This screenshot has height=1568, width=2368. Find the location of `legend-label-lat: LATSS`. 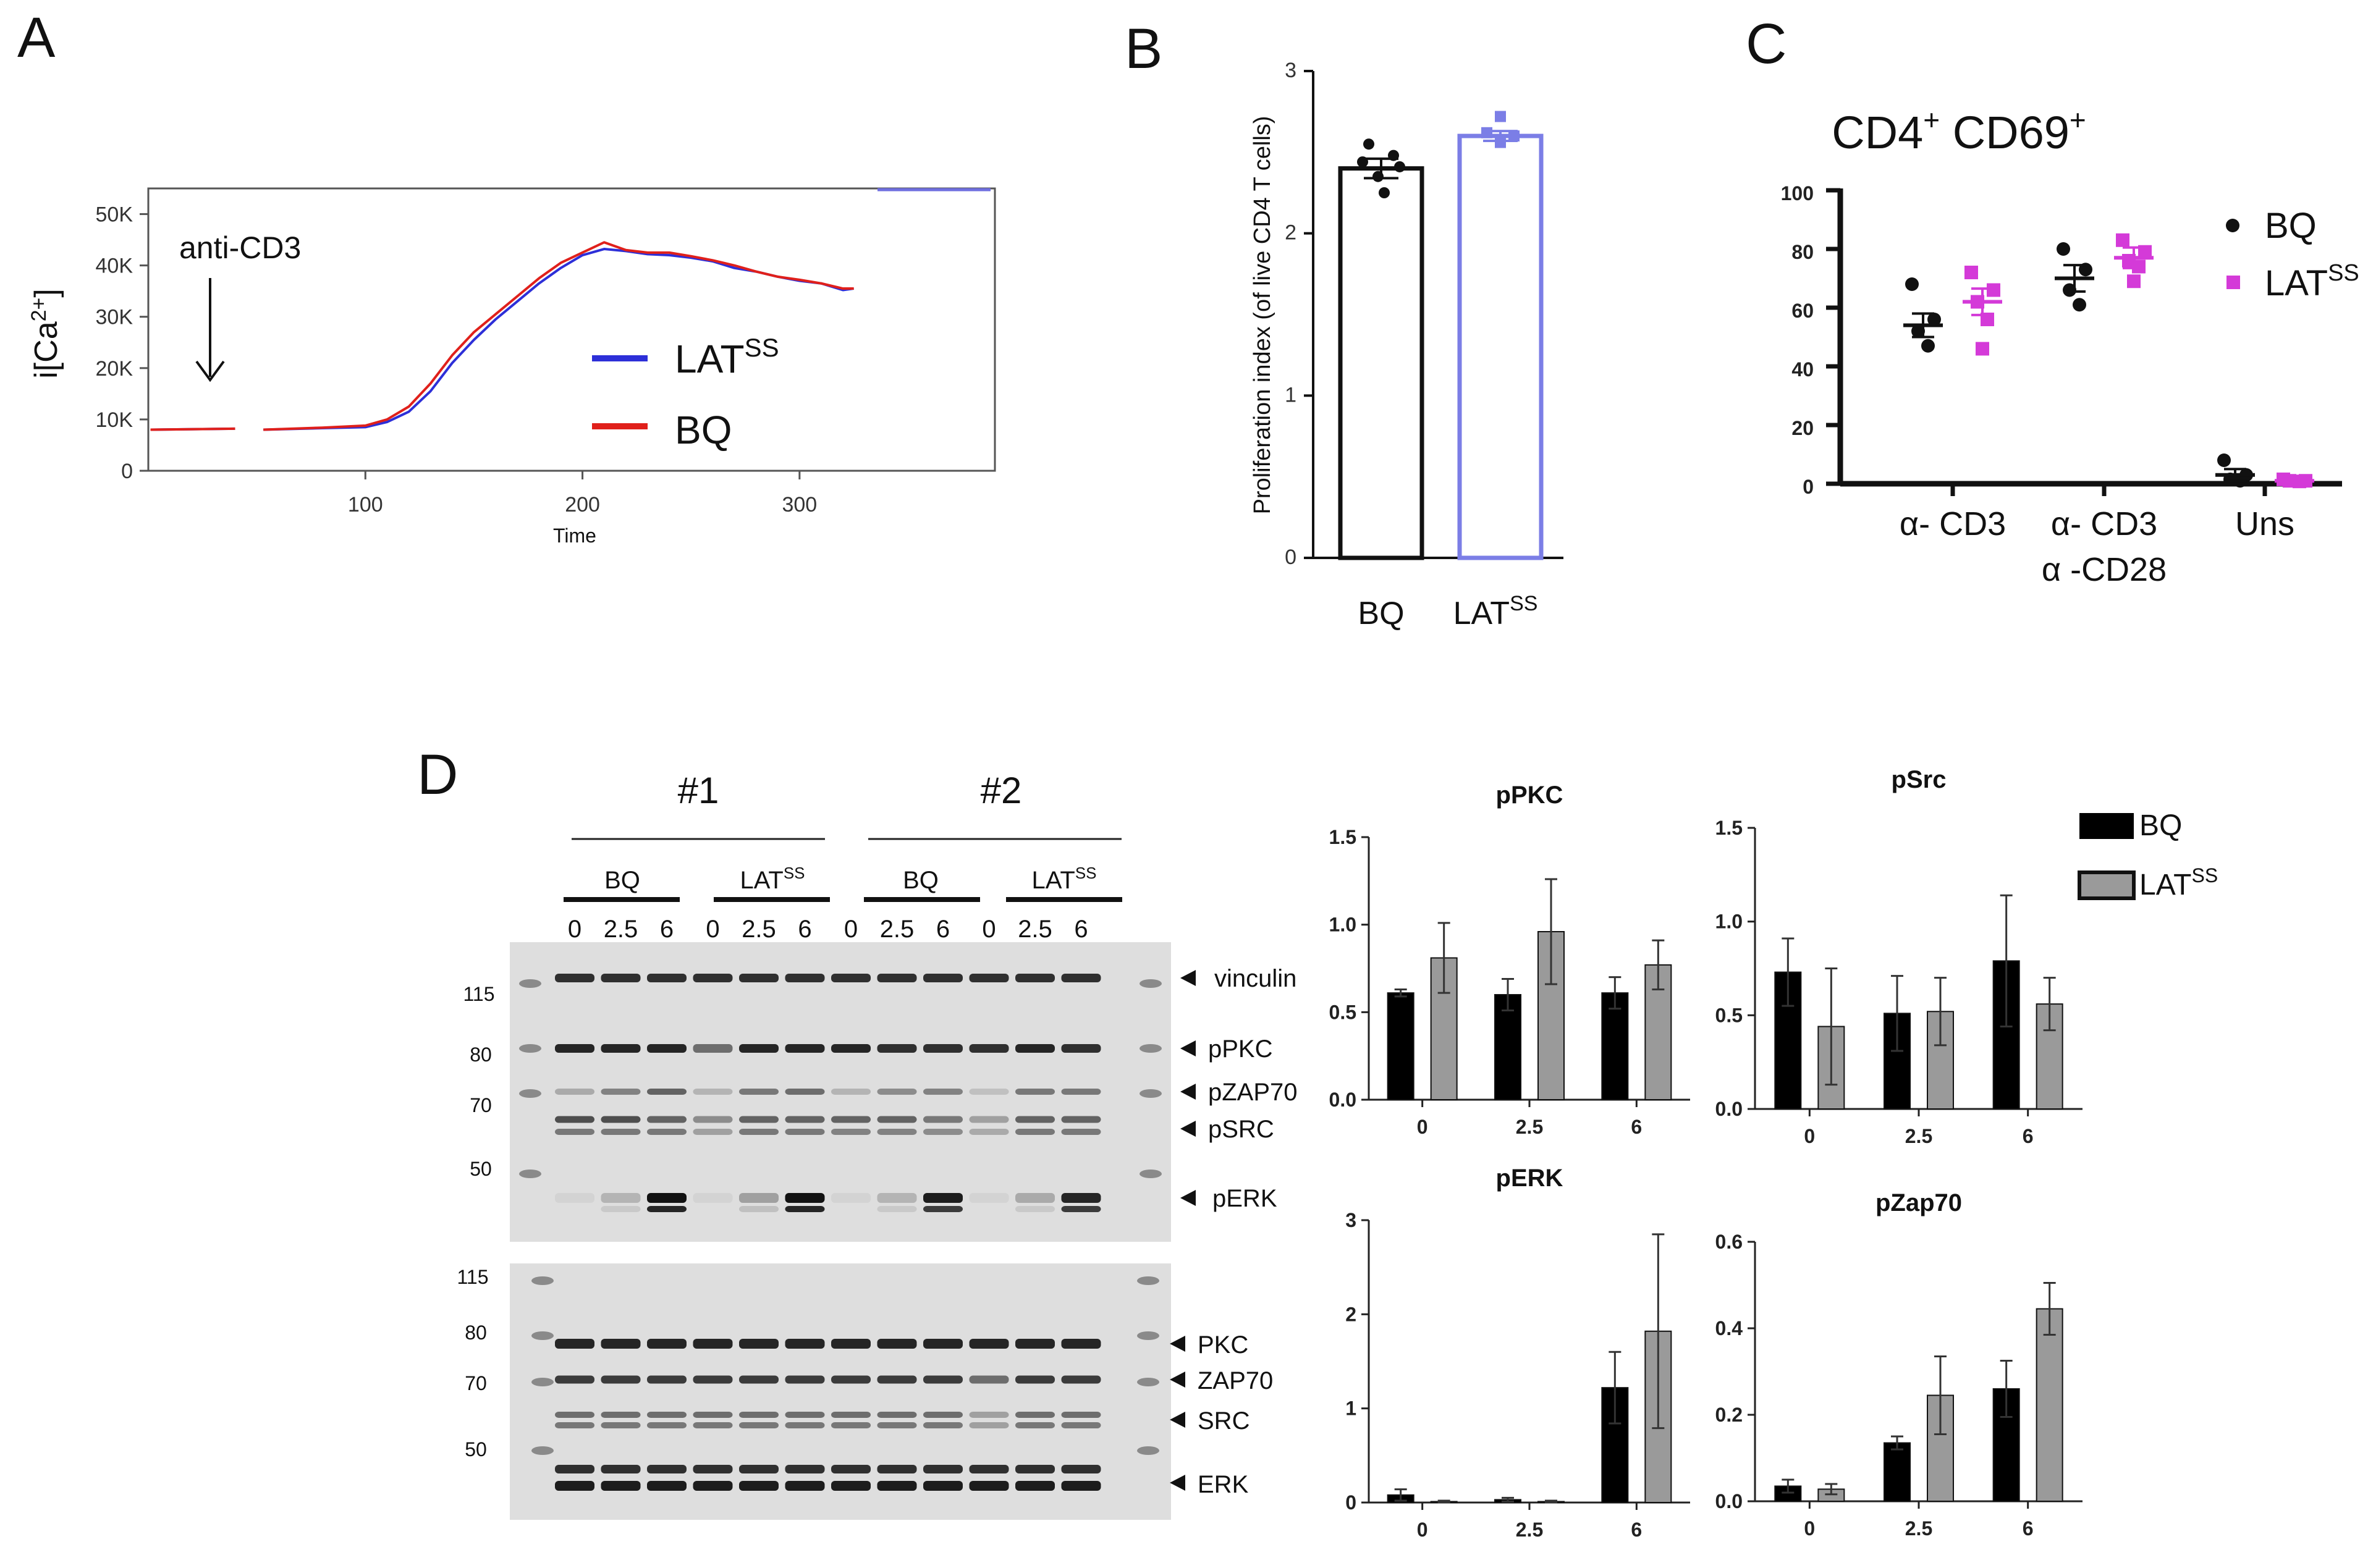

legend-label-lat: LATSS is located at coordinates (2178, 882).